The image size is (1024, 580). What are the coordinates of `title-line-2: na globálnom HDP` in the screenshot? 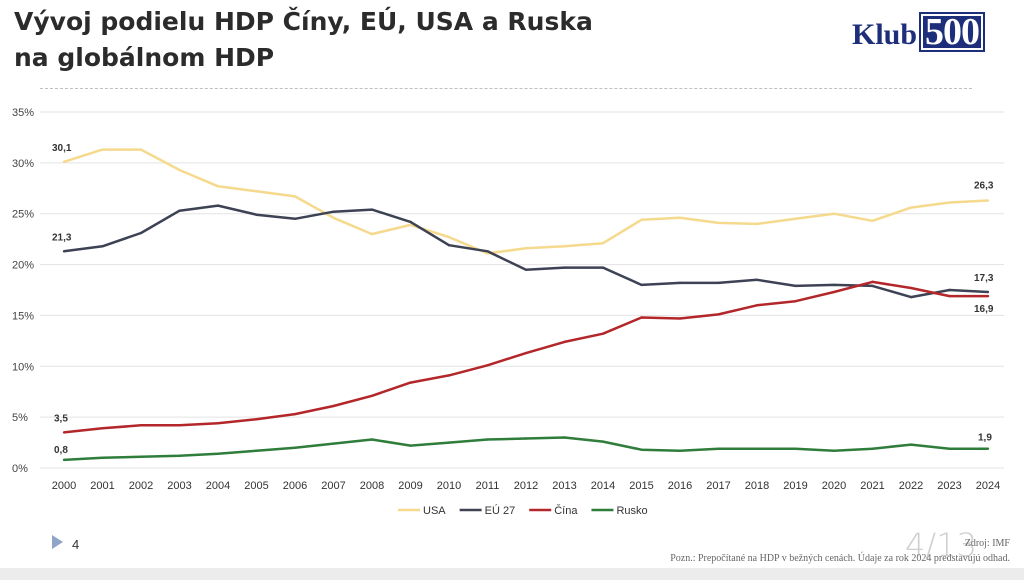 It's located at (144, 57).